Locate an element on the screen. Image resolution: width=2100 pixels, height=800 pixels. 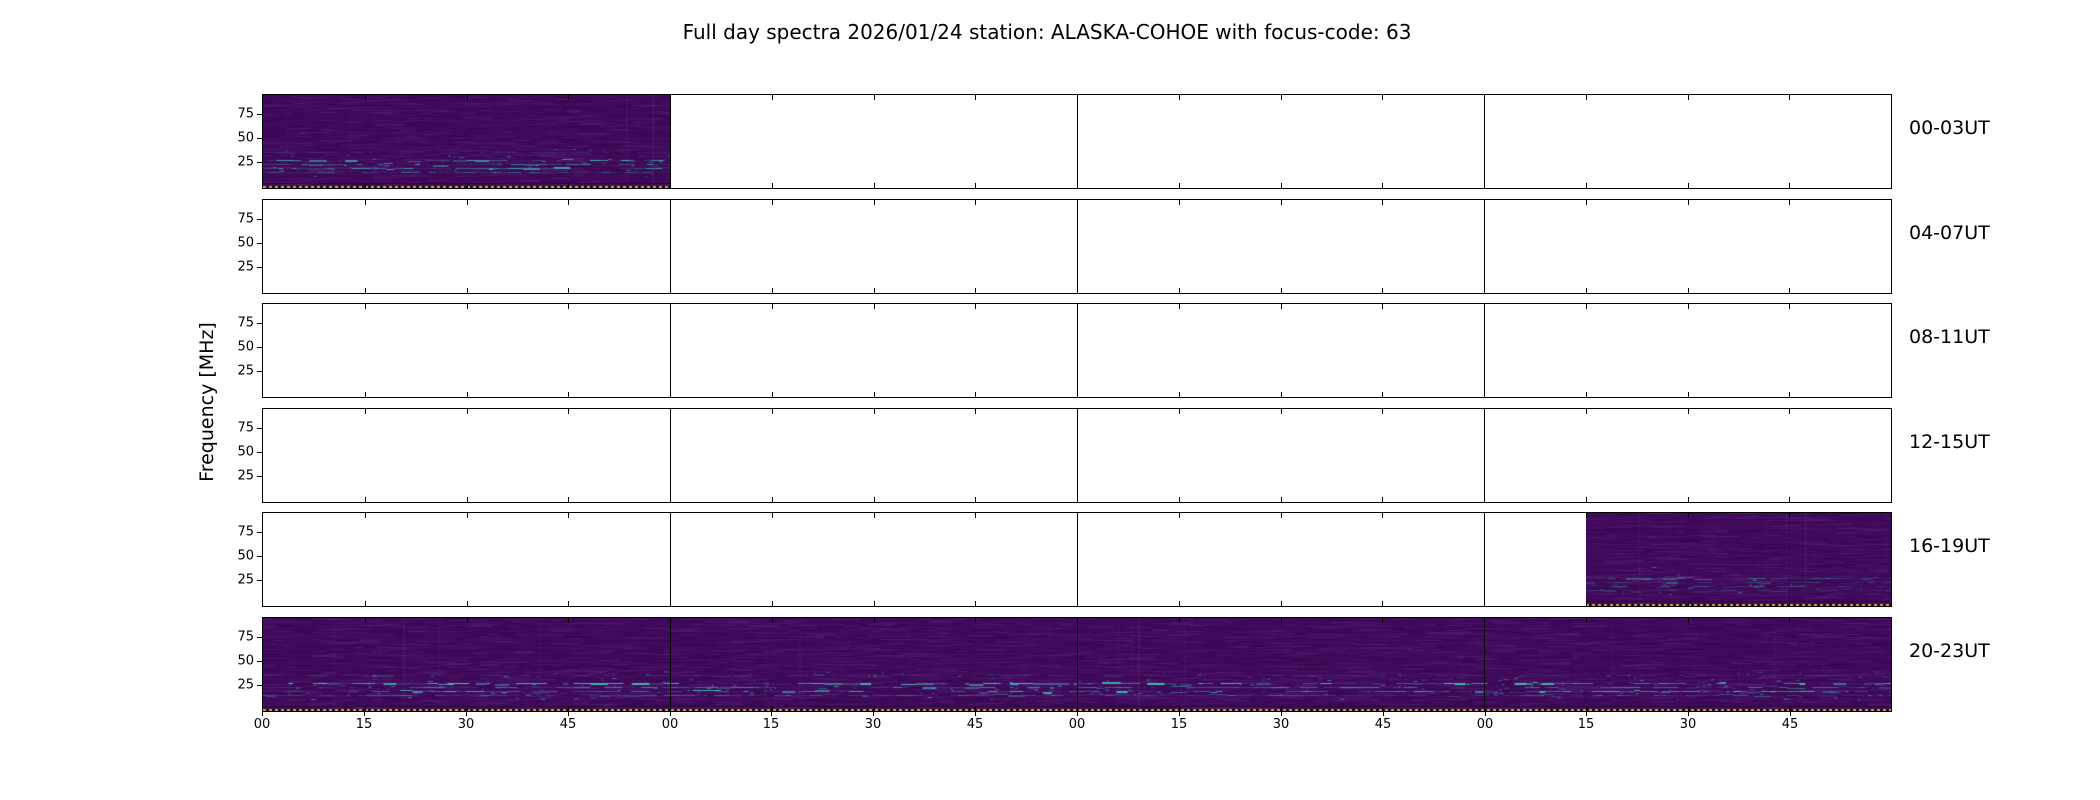
spectrogram-panel: 75 50 25 12-15UT is located at coordinates (1113, 455).